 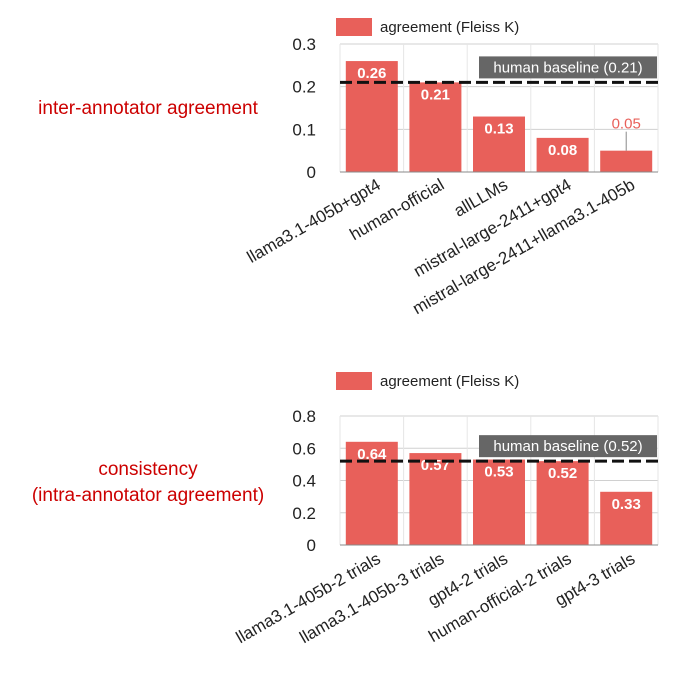 I want to click on data-label: 0.64, so click(x=372, y=454).